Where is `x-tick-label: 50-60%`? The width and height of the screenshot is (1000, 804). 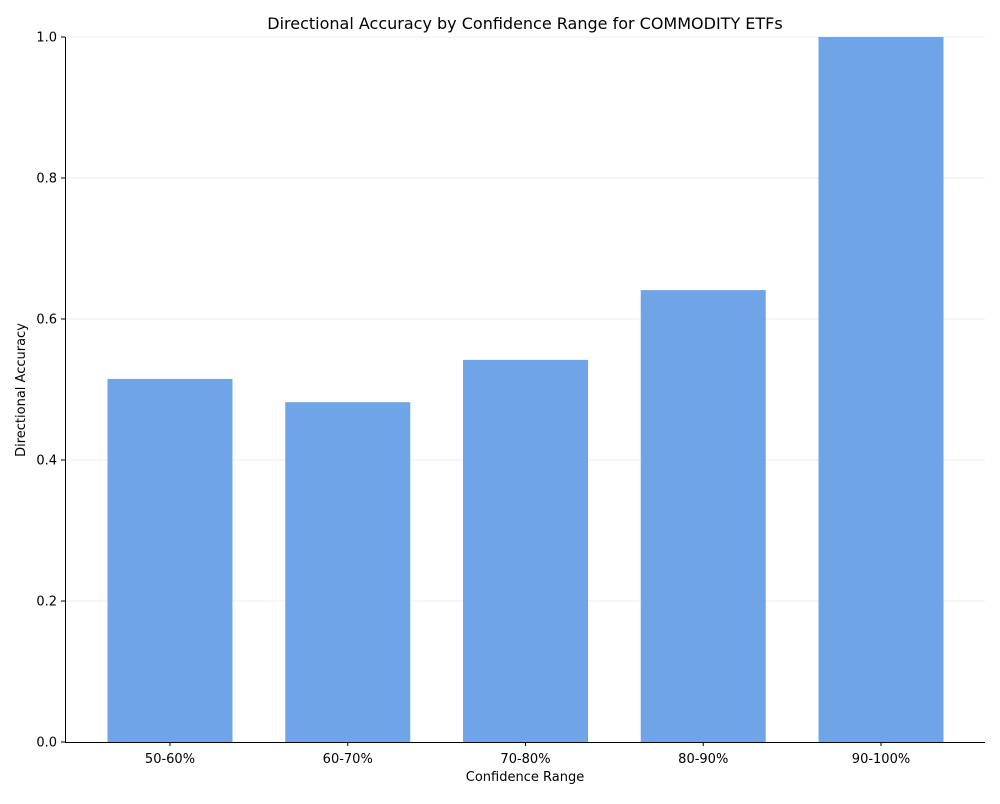
x-tick-label: 50-60% is located at coordinates (170, 759).